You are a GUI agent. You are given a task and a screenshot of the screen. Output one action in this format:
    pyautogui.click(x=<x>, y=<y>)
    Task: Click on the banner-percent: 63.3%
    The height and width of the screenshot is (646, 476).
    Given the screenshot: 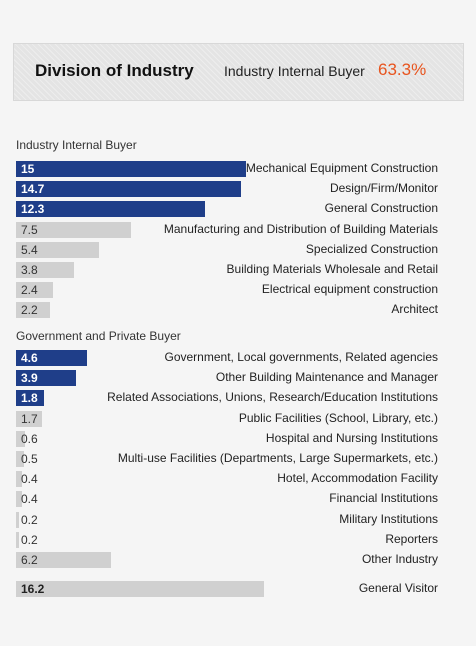 What is the action you would take?
    pyautogui.click(x=402, y=69)
    